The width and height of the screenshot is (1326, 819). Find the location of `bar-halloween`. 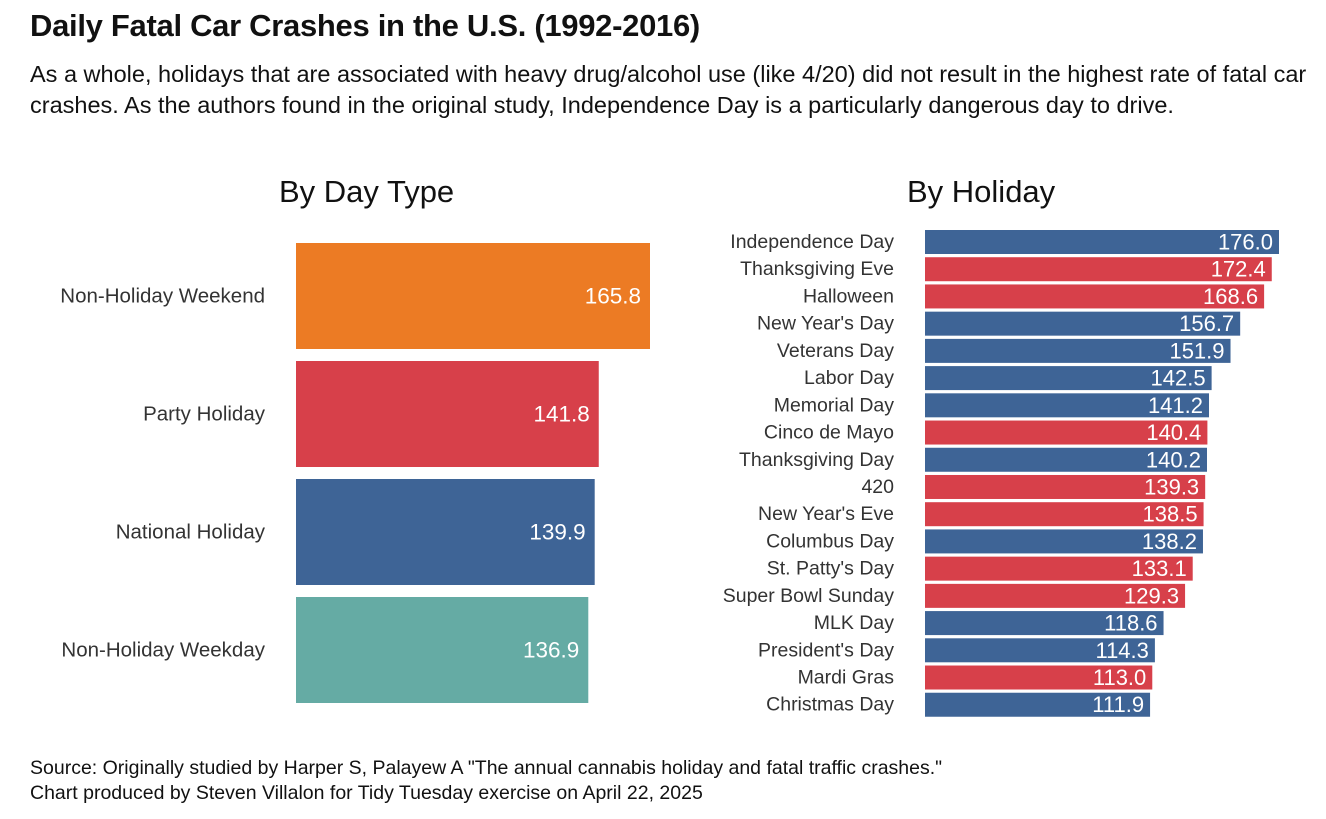

bar-halloween is located at coordinates (1095, 296).